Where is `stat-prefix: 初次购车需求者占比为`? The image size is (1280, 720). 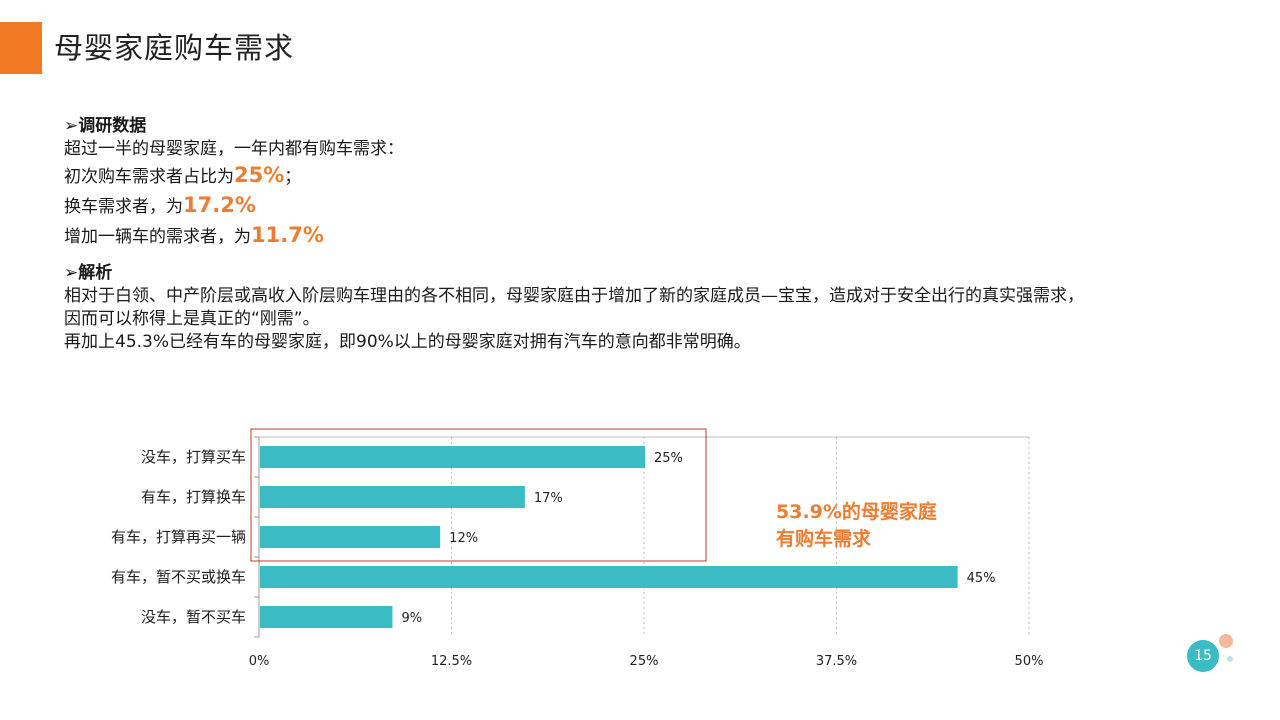 stat-prefix: 初次购车需求者占比为 is located at coordinates (149, 177).